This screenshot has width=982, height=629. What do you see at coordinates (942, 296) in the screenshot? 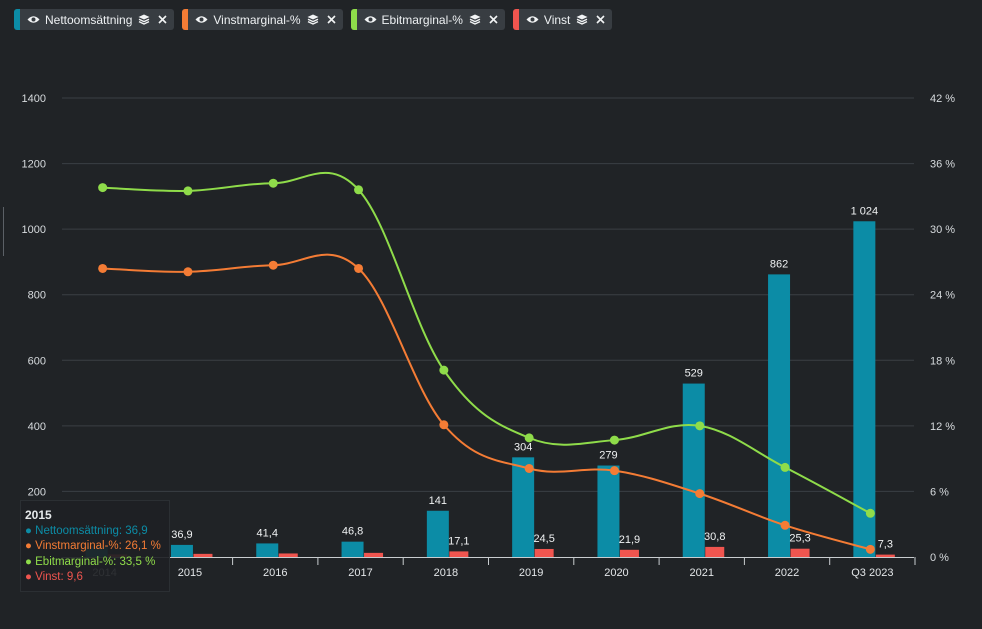
I see `right-axis-tick-label: 24 %` at bounding box center [942, 296].